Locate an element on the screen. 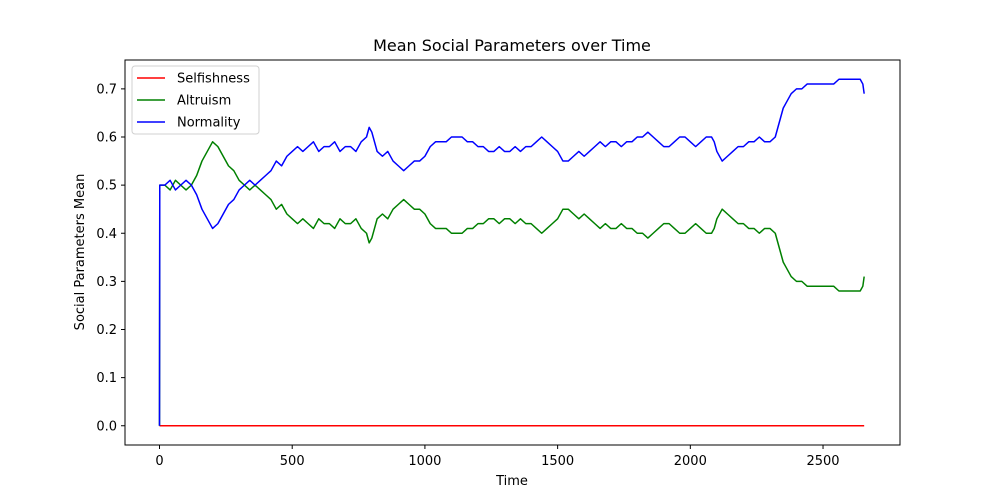 This screenshot has height=500, width=1000. legend-box is located at coordinates (195, 100).